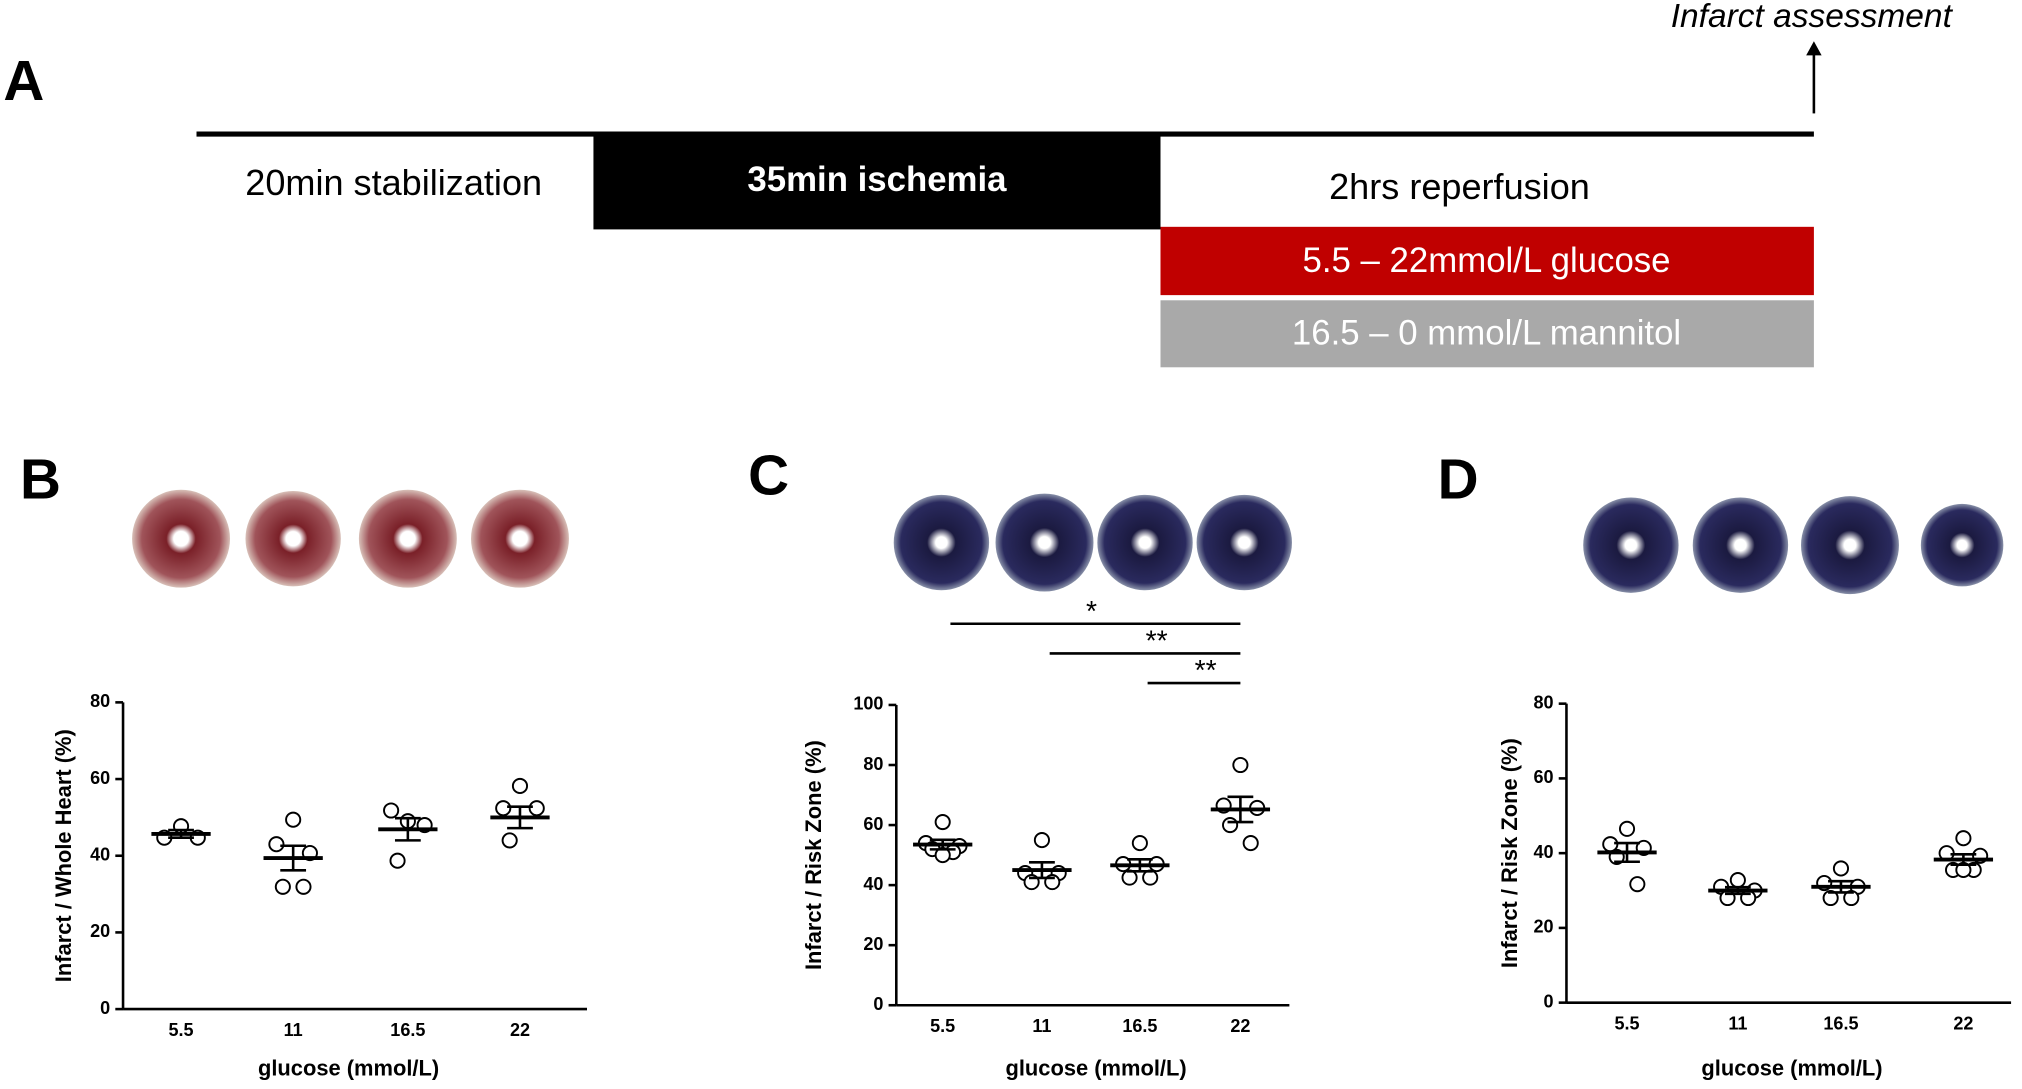  Describe the element at coordinates (393, 182) in the screenshot. I see `phase-label: 20min stabilization` at that location.